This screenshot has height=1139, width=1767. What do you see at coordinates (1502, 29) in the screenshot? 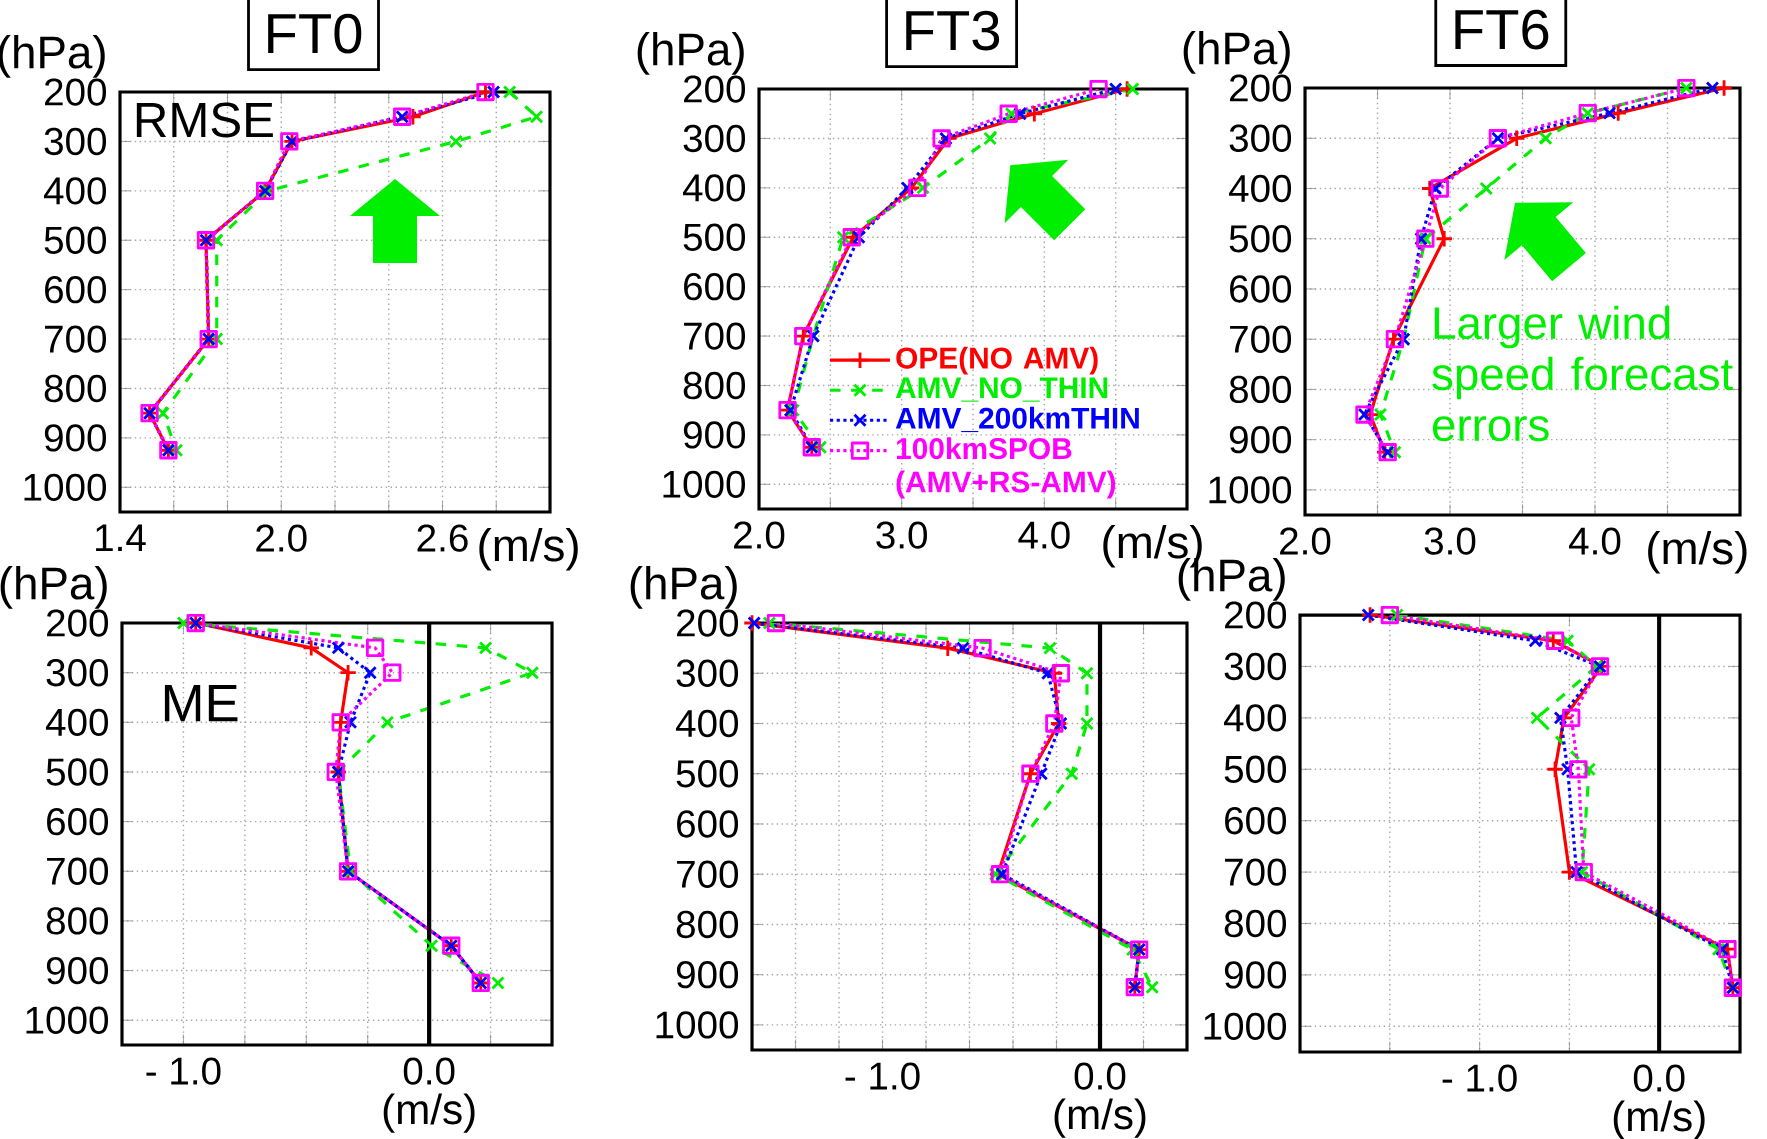
I see `chart-title: FT6` at bounding box center [1502, 29].